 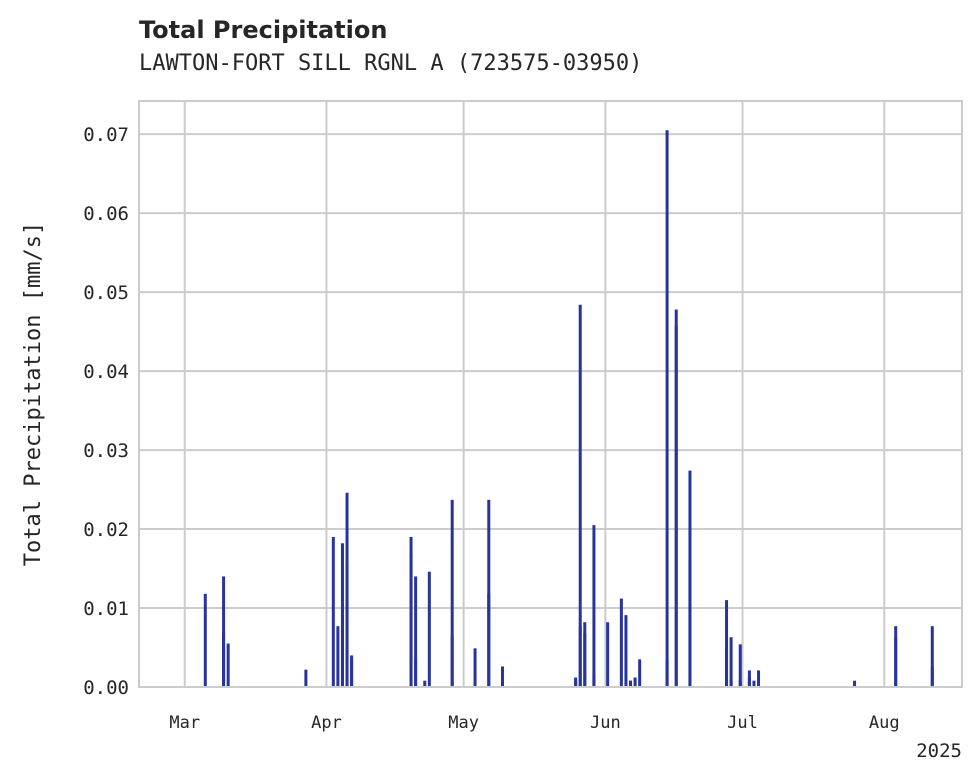 I want to click on y-tick-label: 0.01, so click(x=106, y=609).